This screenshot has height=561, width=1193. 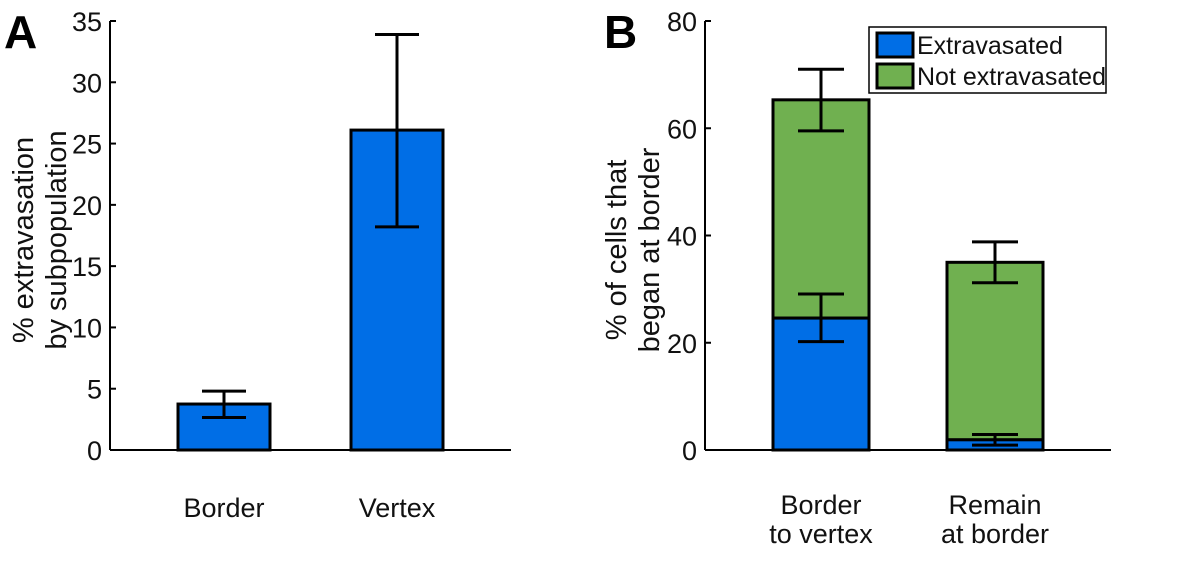 I want to click on y-axis-label-line1: % extravasation, so click(x=24, y=240).